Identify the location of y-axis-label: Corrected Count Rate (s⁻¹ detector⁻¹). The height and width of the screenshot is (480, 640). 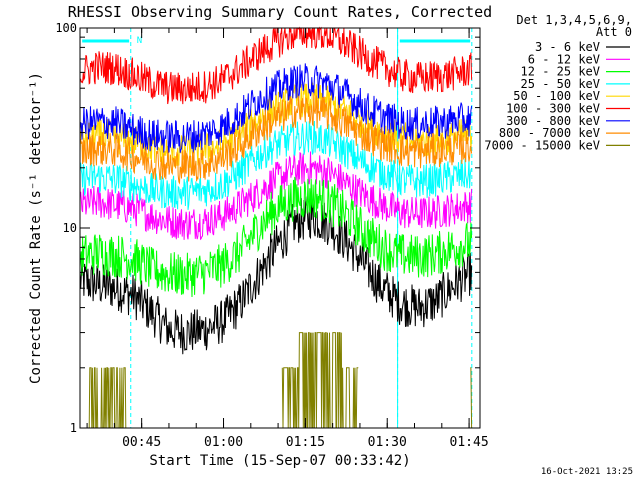
(36, 228).